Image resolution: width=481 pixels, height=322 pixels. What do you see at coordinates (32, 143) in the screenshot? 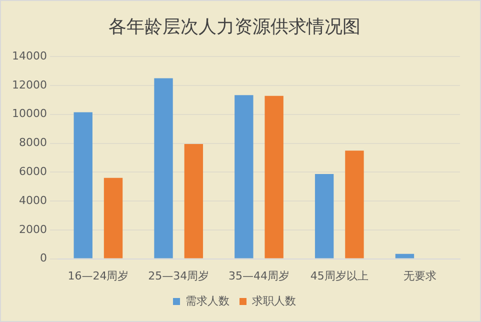
I see `y-tick-label: 8000` at bounding box center [32, 143].